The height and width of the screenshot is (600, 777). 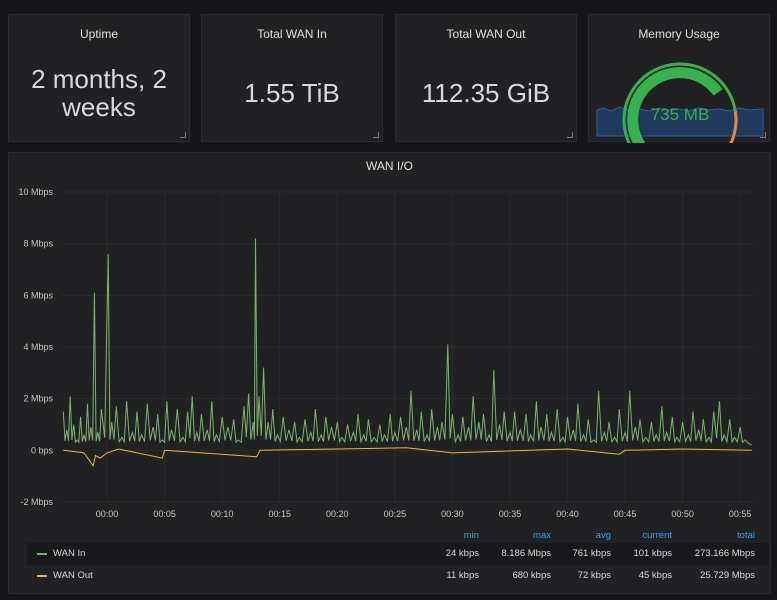 What do you see at coordinates (652, 553) in the screenshot?
I see `legend-current: 101 kbps` at bounding box center [652, 553].